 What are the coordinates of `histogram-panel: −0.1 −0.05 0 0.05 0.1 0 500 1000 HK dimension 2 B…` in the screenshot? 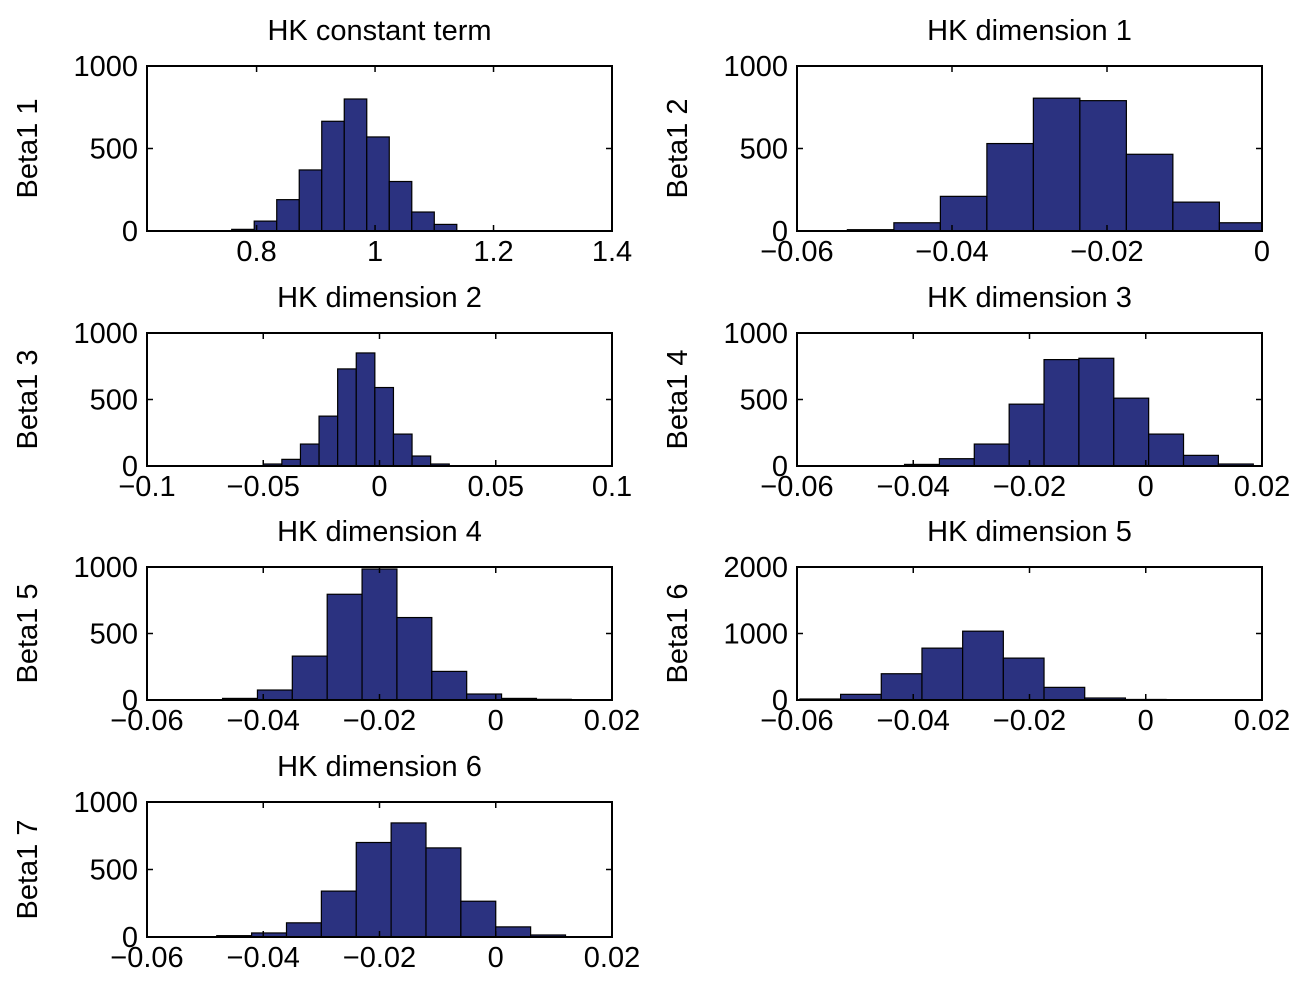 It's located at (322, 392).